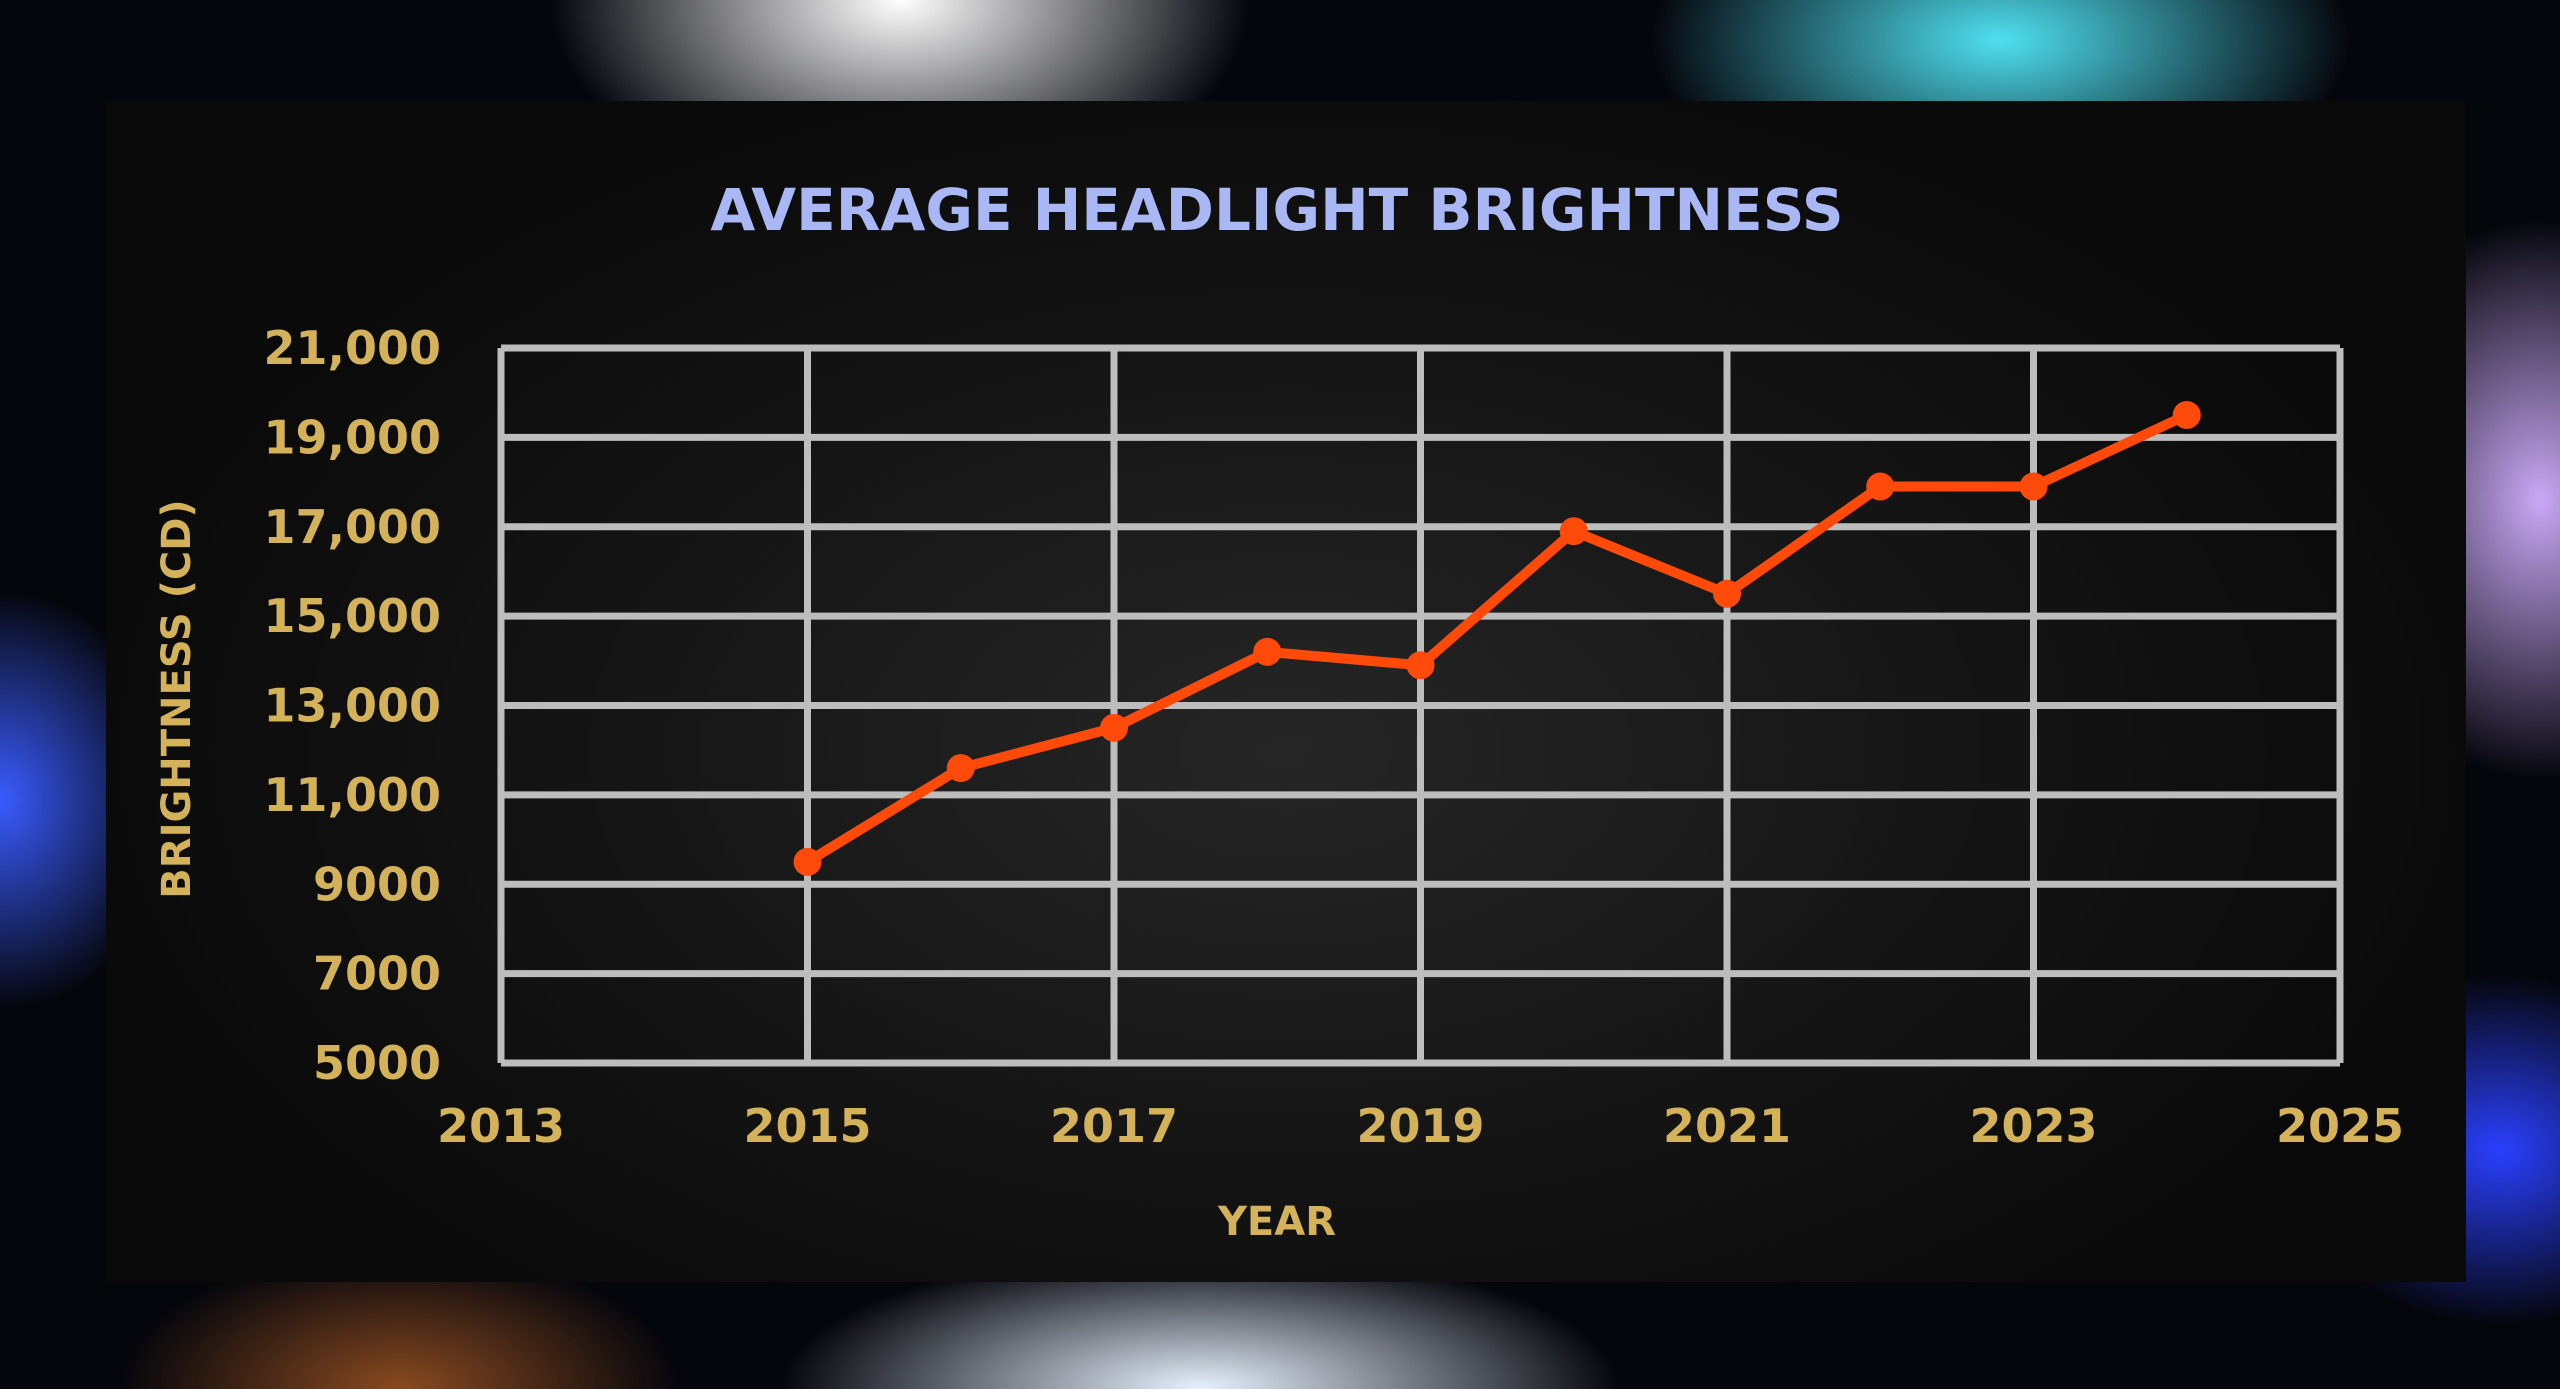  I want to click on data-point-2020, so click(1573, 531).